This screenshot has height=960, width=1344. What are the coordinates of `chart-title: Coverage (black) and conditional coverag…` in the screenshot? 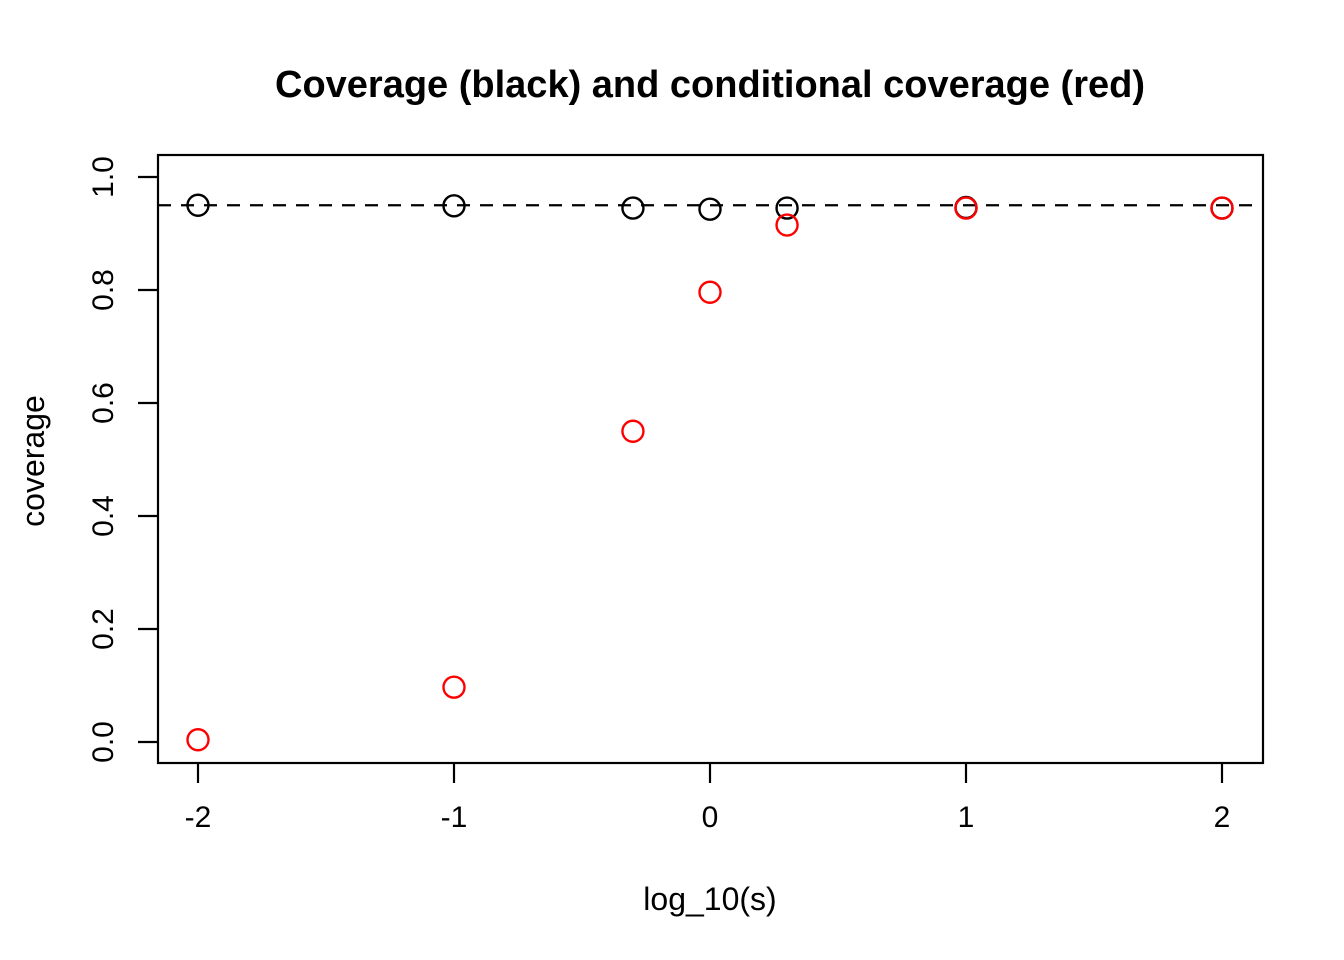 It's located at (710, 85).